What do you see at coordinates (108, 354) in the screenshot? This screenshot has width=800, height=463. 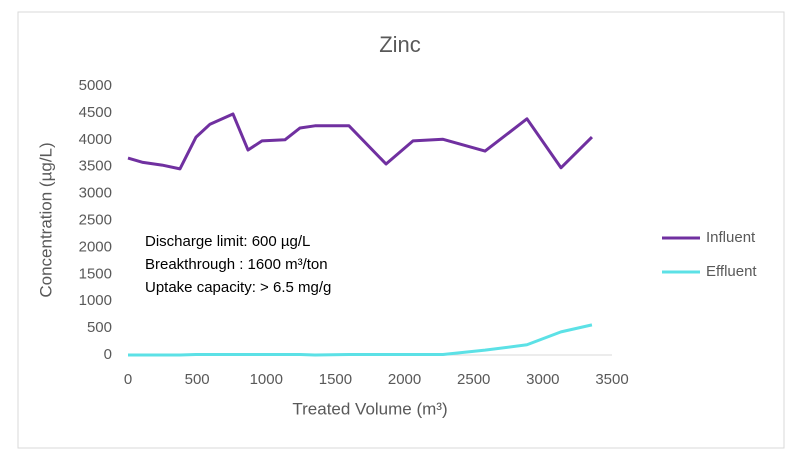 I see `y-tick-label: 0` at bounding box center [108, 354].